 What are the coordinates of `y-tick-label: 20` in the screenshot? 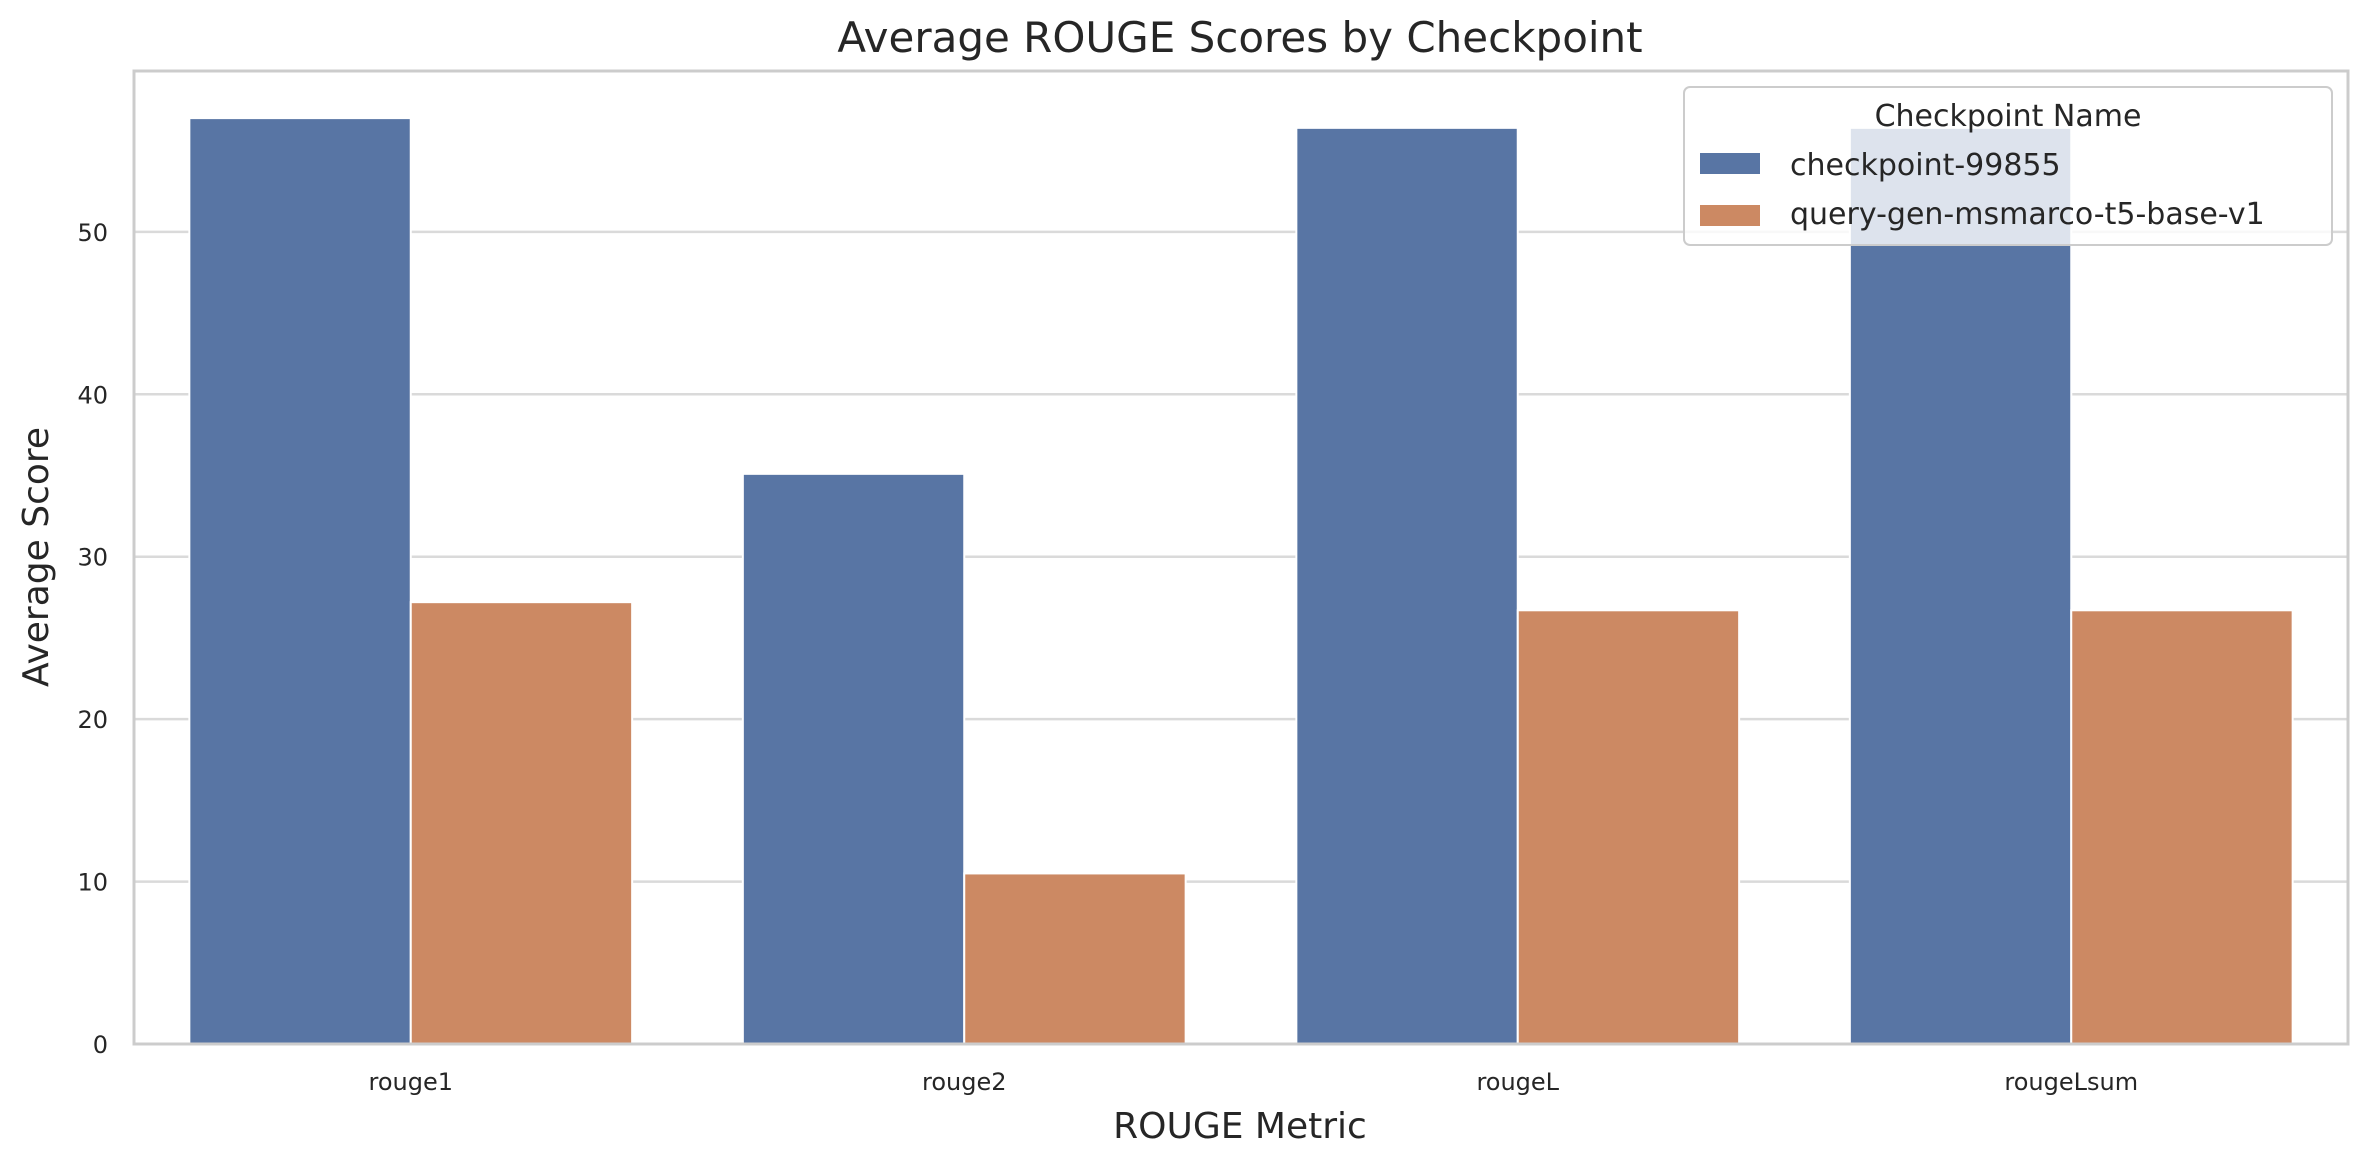 It's located at (92, 720).